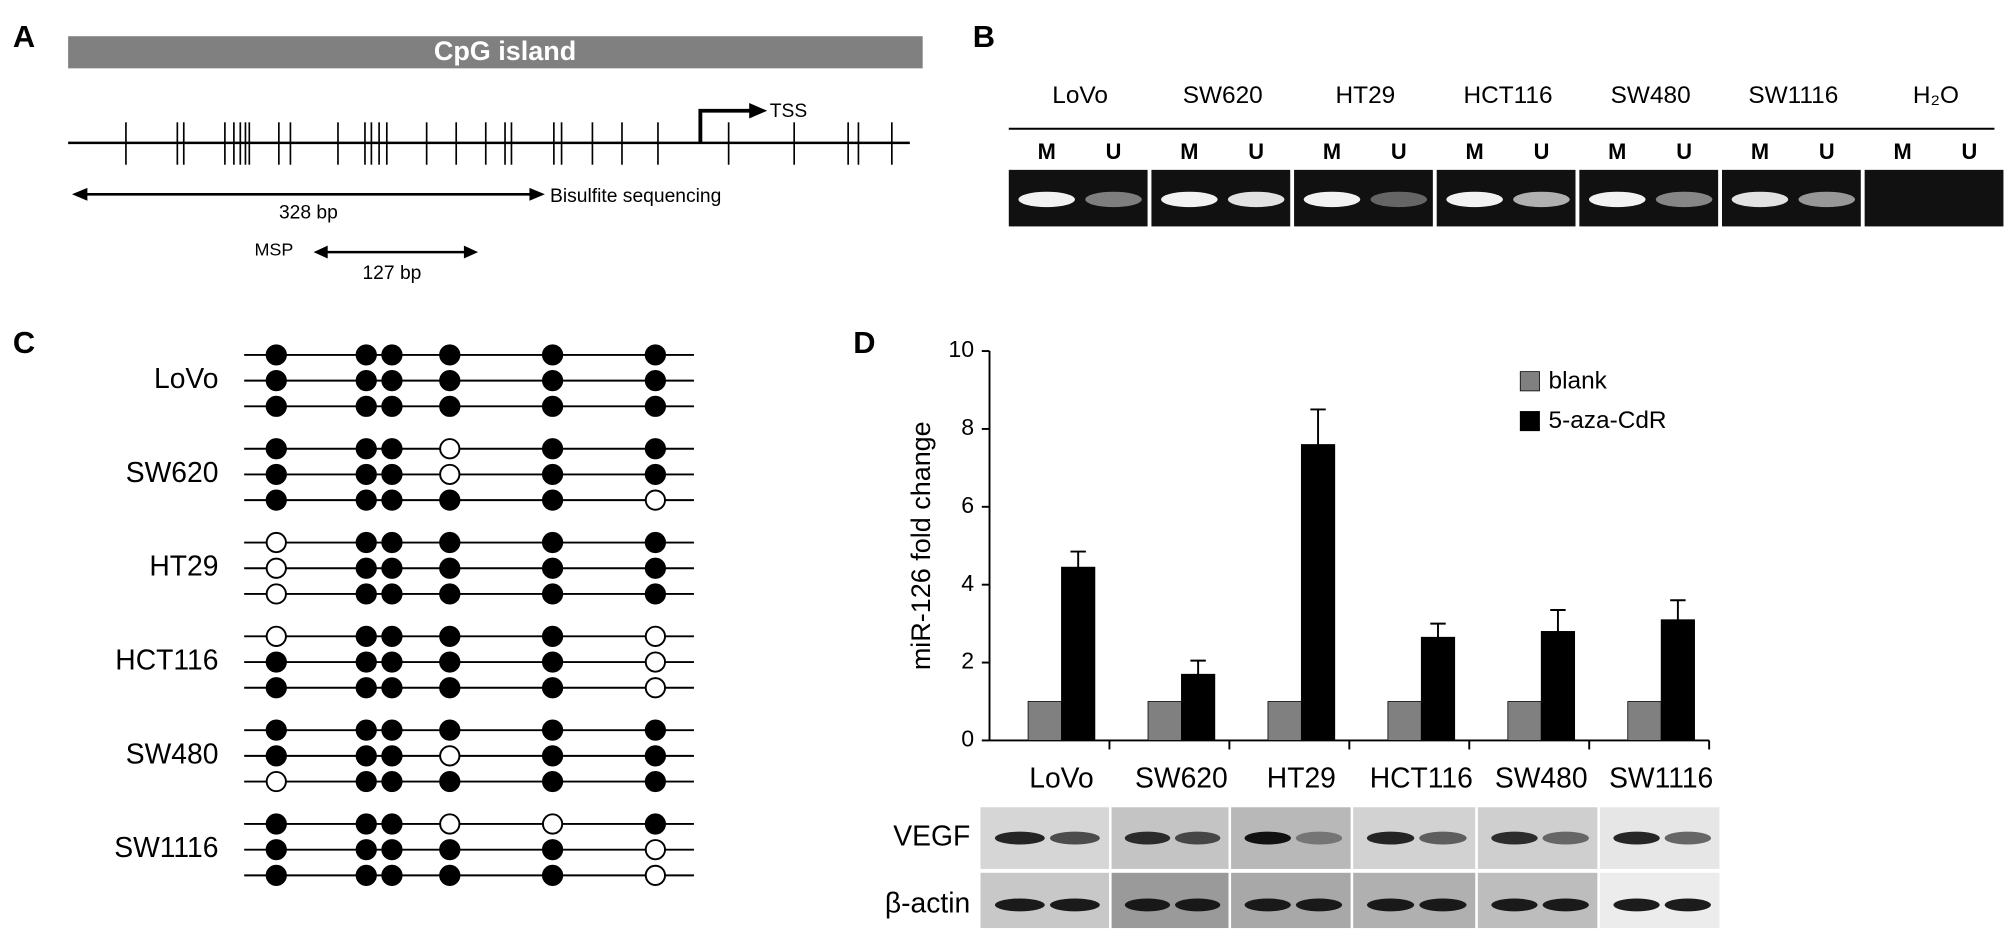  Describe the element at coordinates (308, 213) in the screenshot. I see `bisulfite-length: 328 bp` at that location.